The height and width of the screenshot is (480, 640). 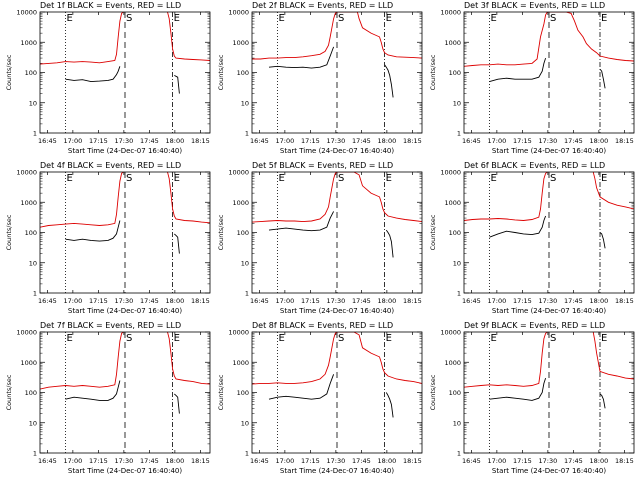 I want to click on plot-title: Det 3f BLACK = Events, RED = LLD, so click(x=534, y=5).